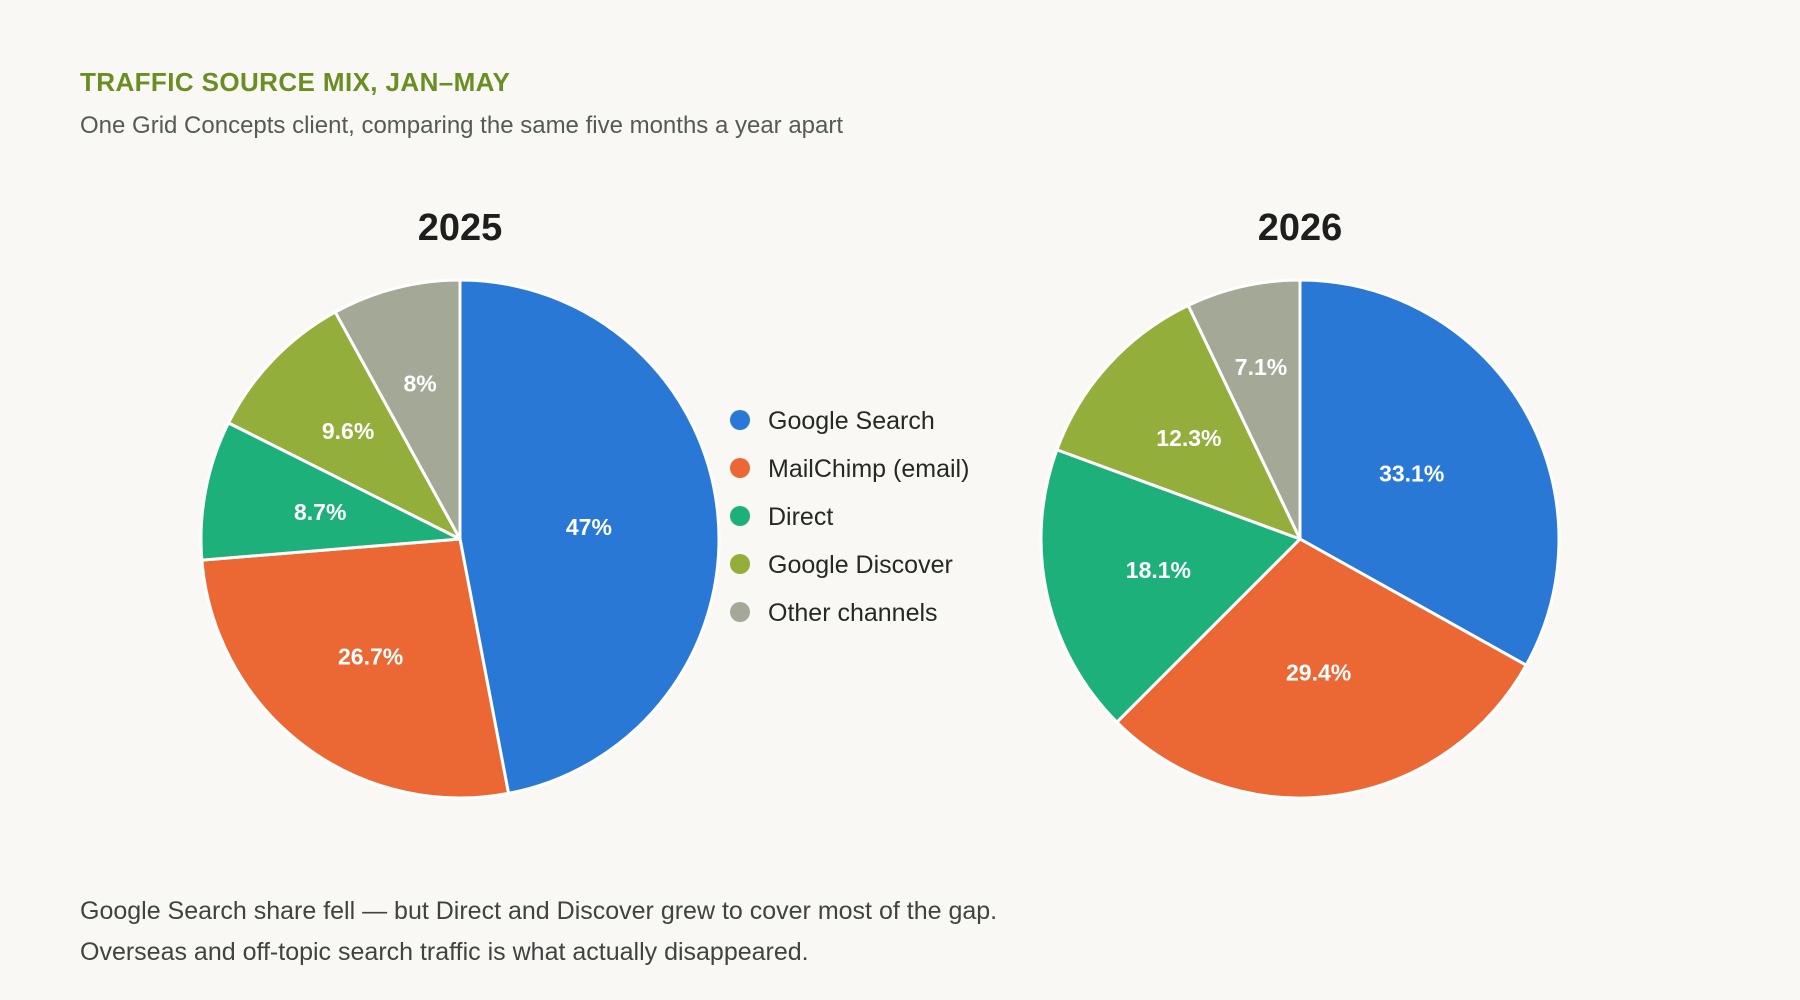  Describe the element at coordinates (1188, 438) in the screenshot. I see `slice-label-google-discover: 12.3%` at that location.